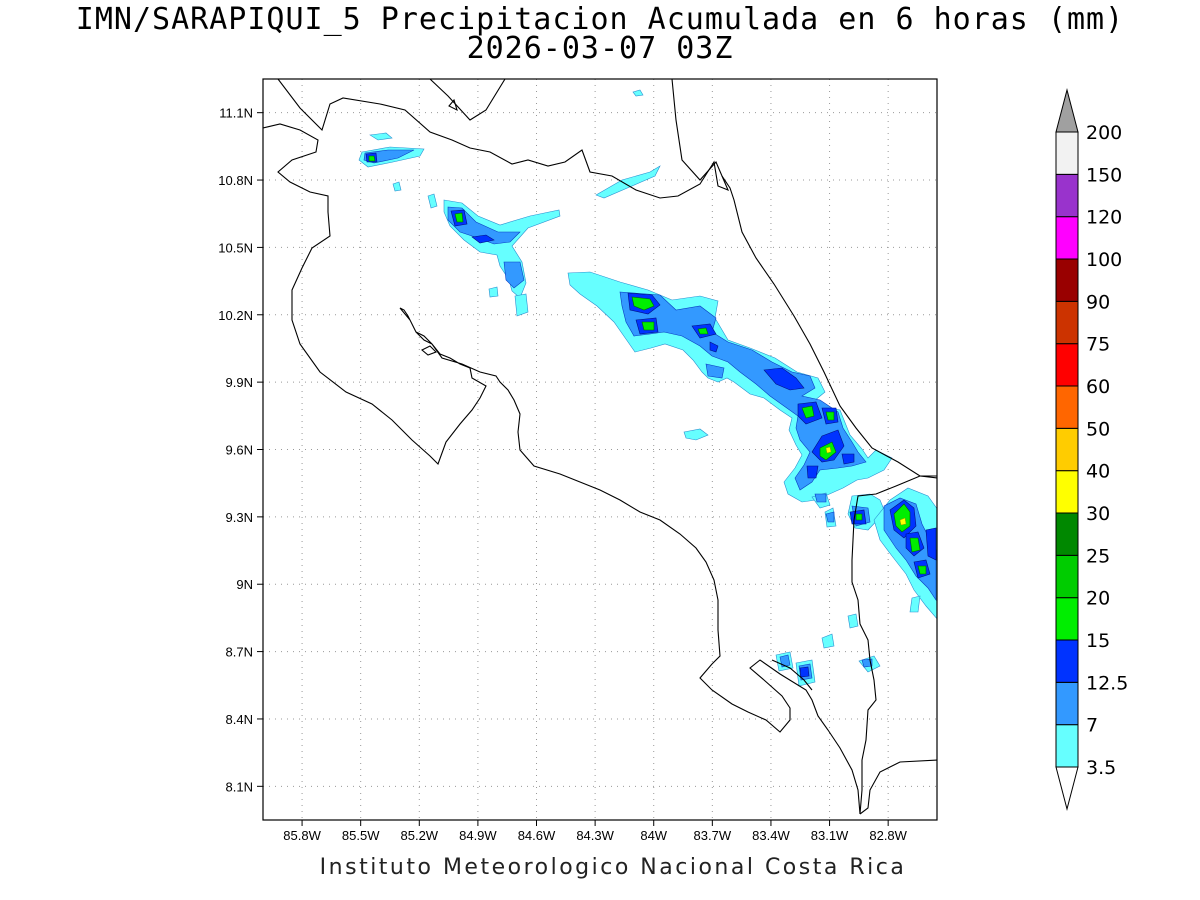  What do you see at coordinates (1098, 641) in the screenshot?
I see `colorbar-label: 15` at bounding box center [1098, 641].